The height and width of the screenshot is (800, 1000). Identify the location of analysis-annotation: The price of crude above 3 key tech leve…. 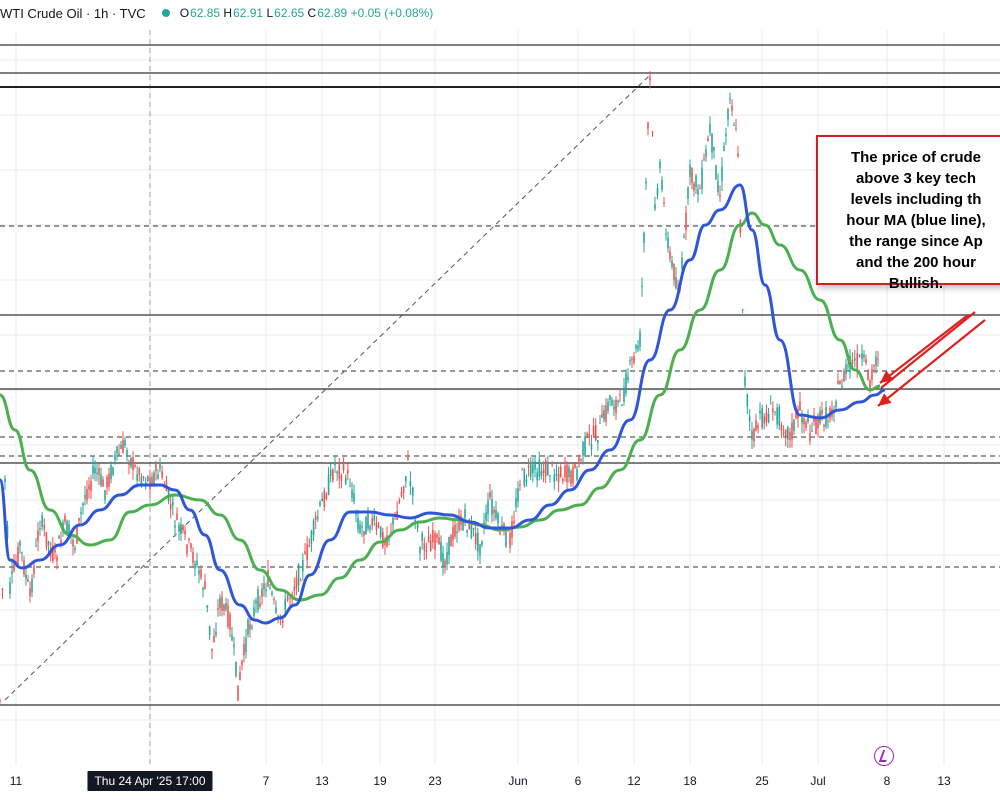
(908, 213).